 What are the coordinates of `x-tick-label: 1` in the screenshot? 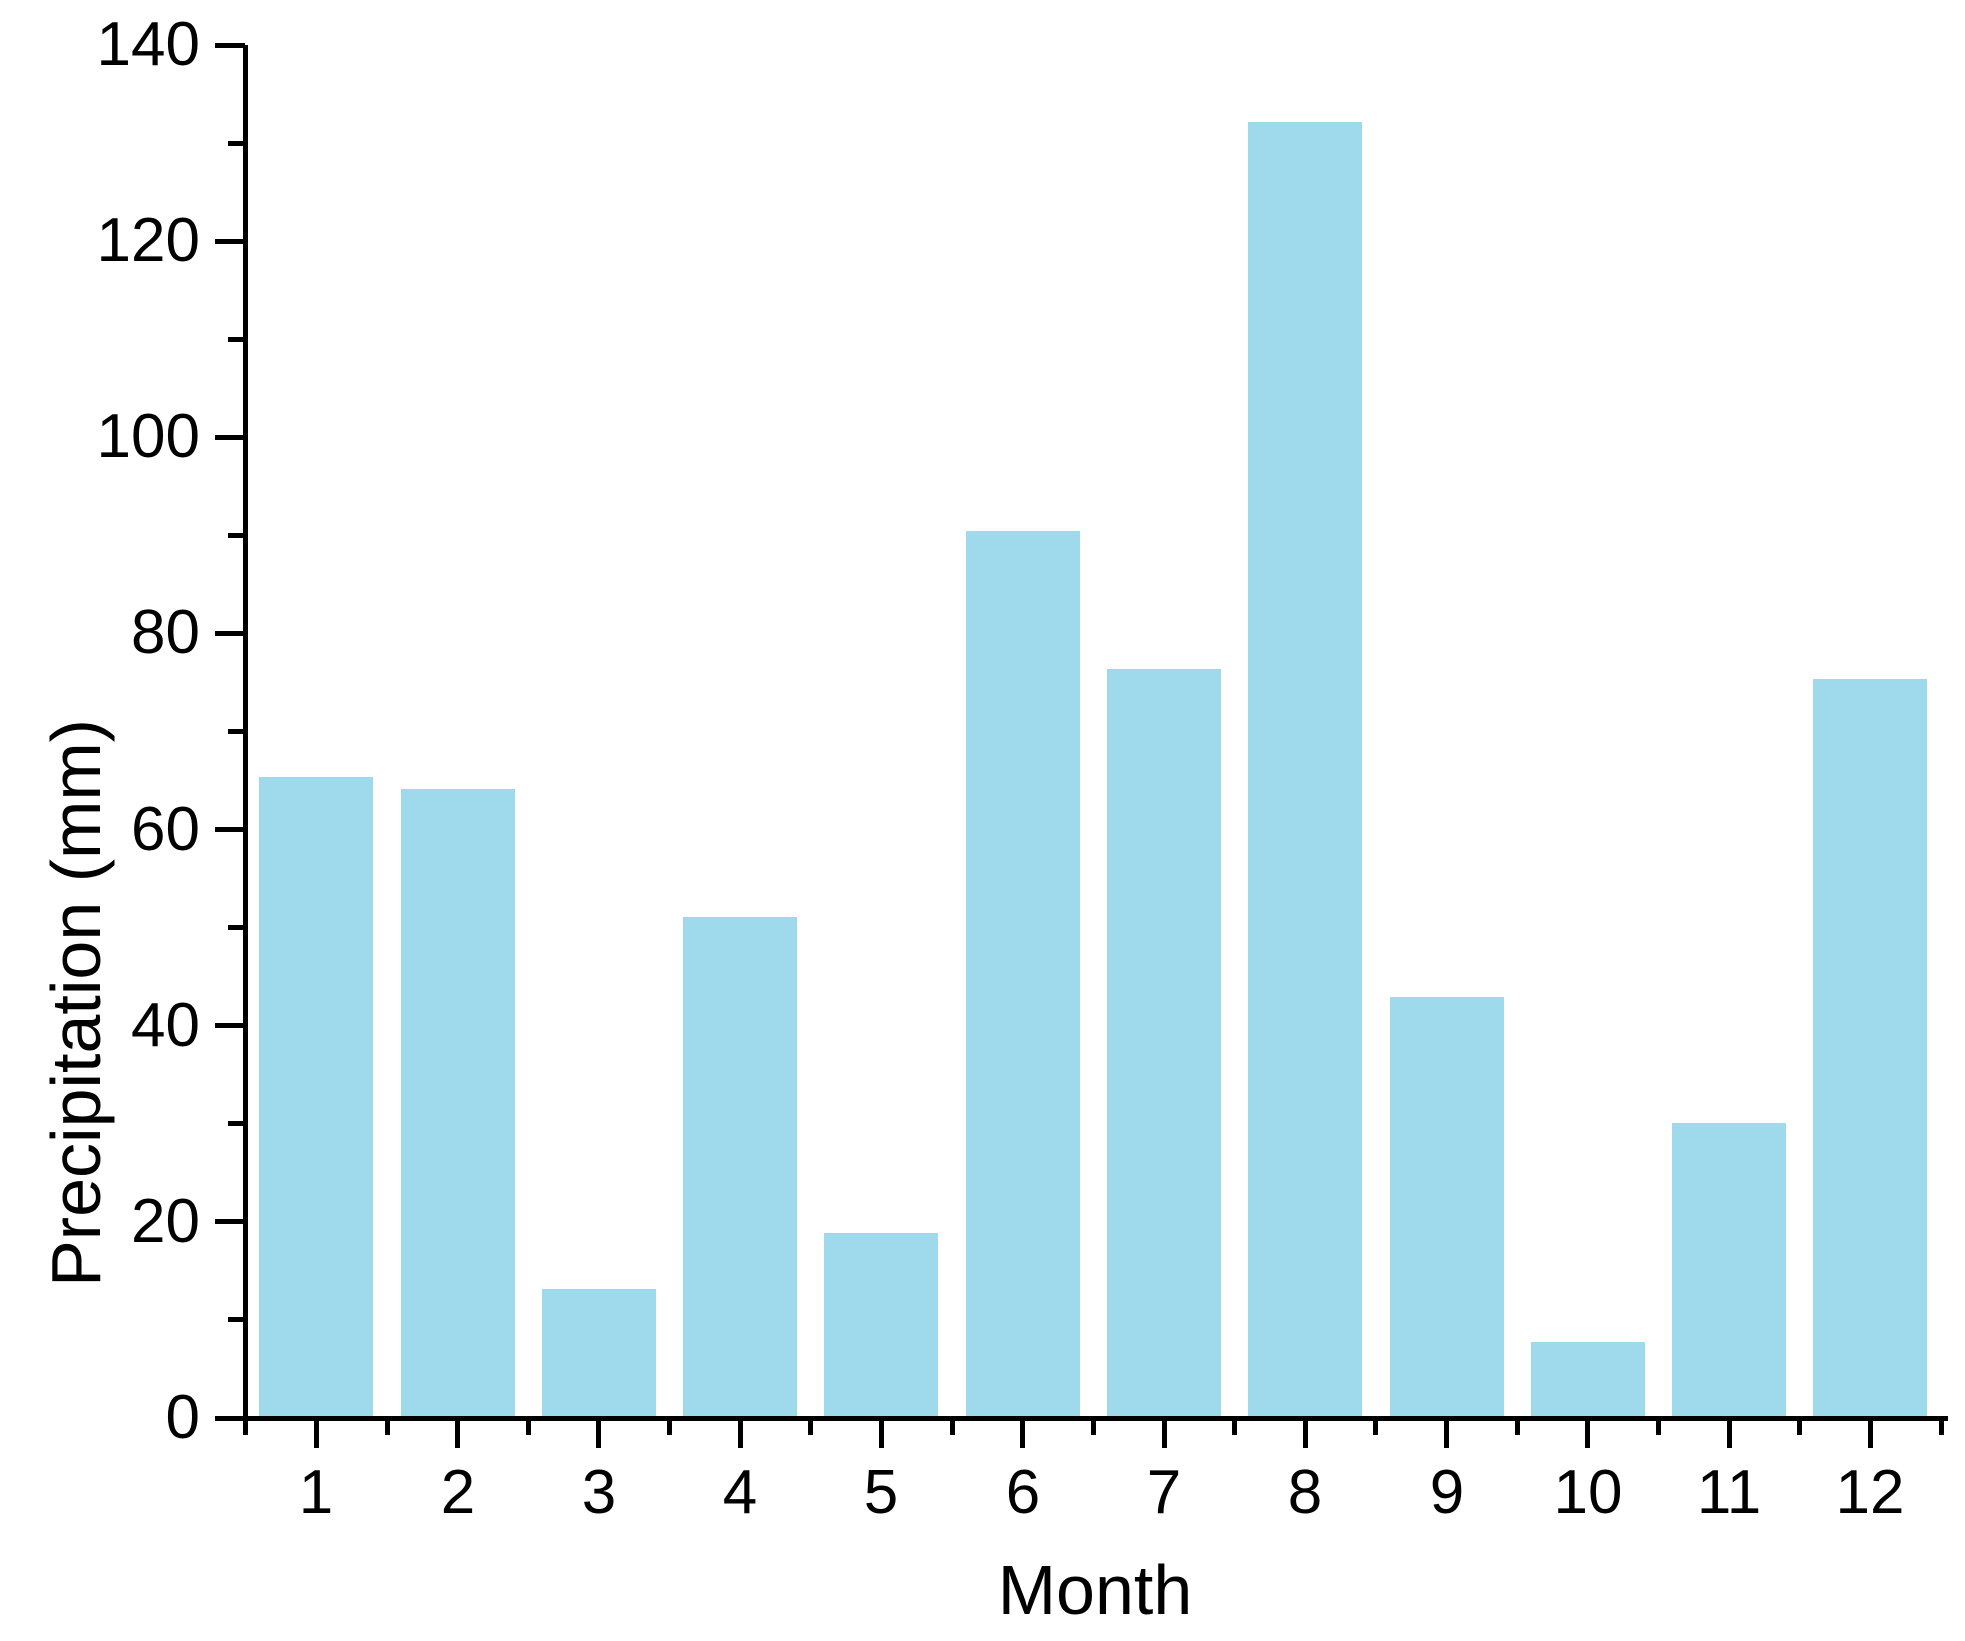 It's located at (316, 1492).